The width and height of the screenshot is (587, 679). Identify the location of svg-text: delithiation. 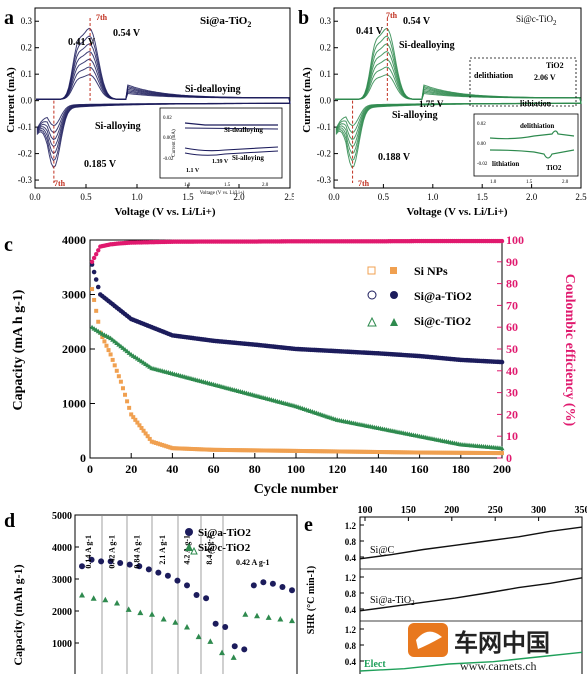
(537, 126).